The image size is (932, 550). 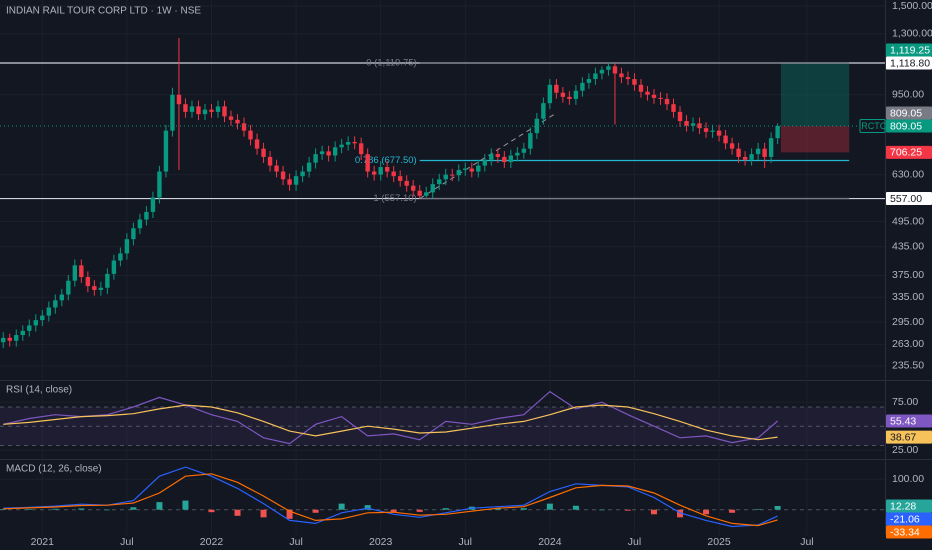 What do you see at coordinates (908, 174) in the screenshot?
I see `y-tick-label: 630.00` at bounding box center [908, 174].